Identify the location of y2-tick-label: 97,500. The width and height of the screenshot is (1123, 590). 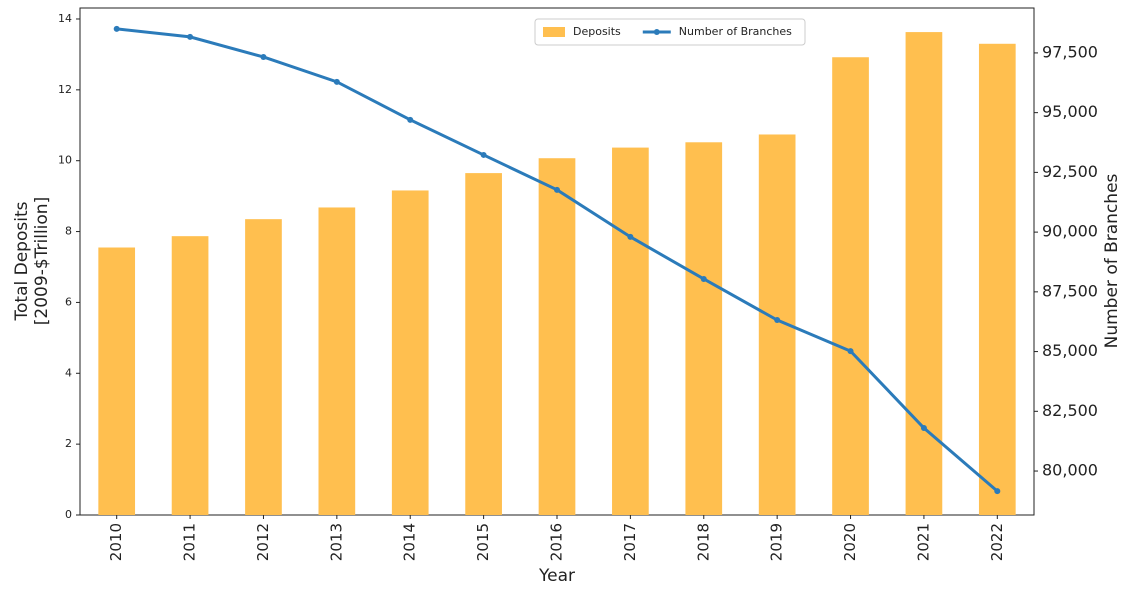
(1070, 51).